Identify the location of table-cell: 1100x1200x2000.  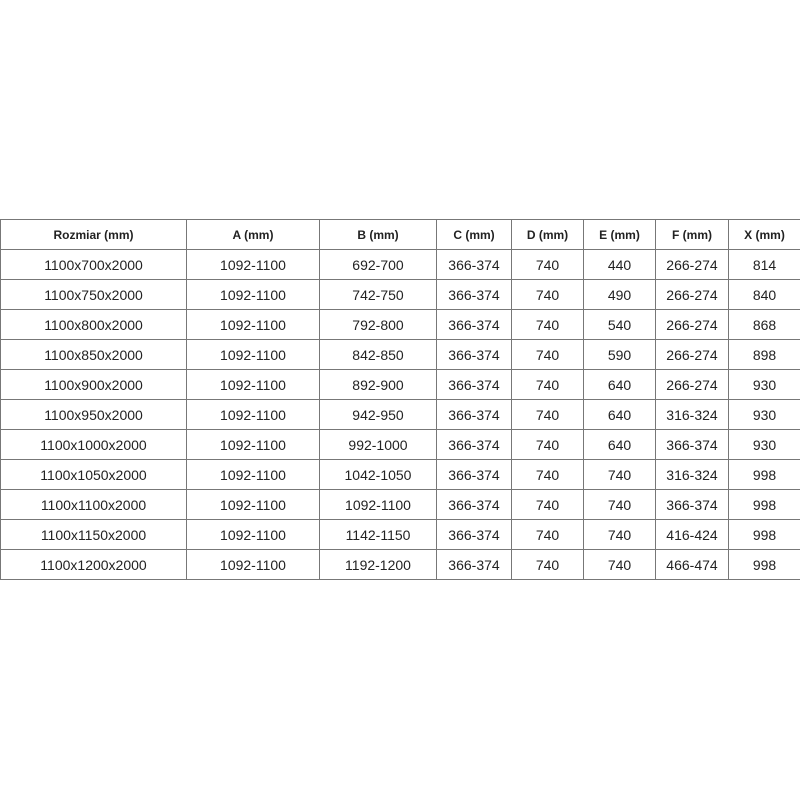
(93, 564).